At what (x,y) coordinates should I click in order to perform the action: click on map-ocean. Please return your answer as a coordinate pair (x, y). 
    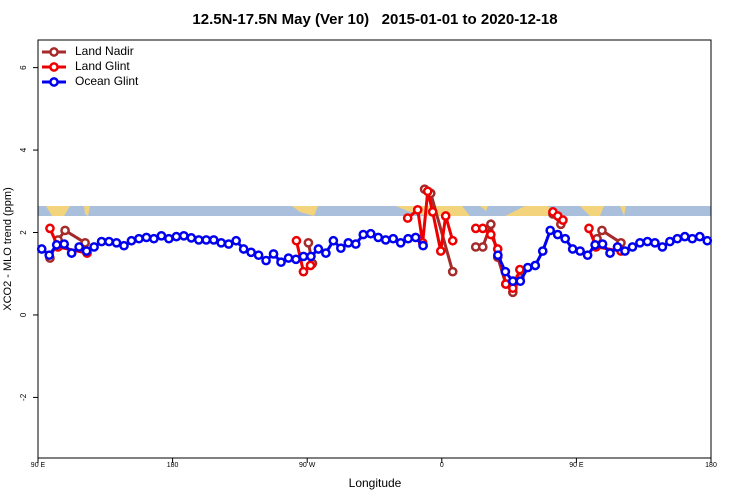
    Looking at the image, I should click on (374, 211).